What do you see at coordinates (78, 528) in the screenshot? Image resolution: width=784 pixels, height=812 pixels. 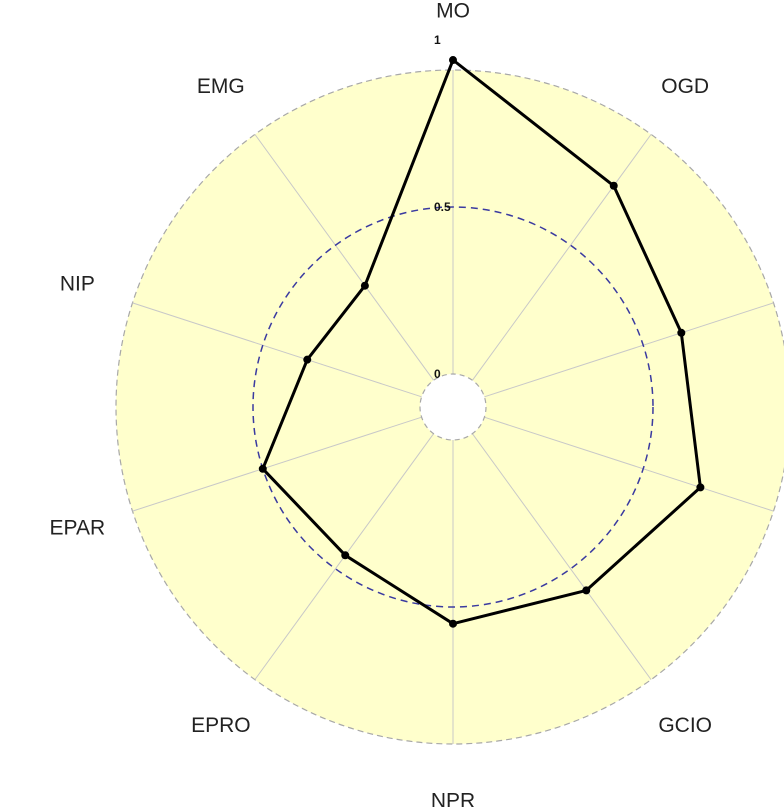 I see `axis-label-epar: EPAR` at bounding box center [78, 528].